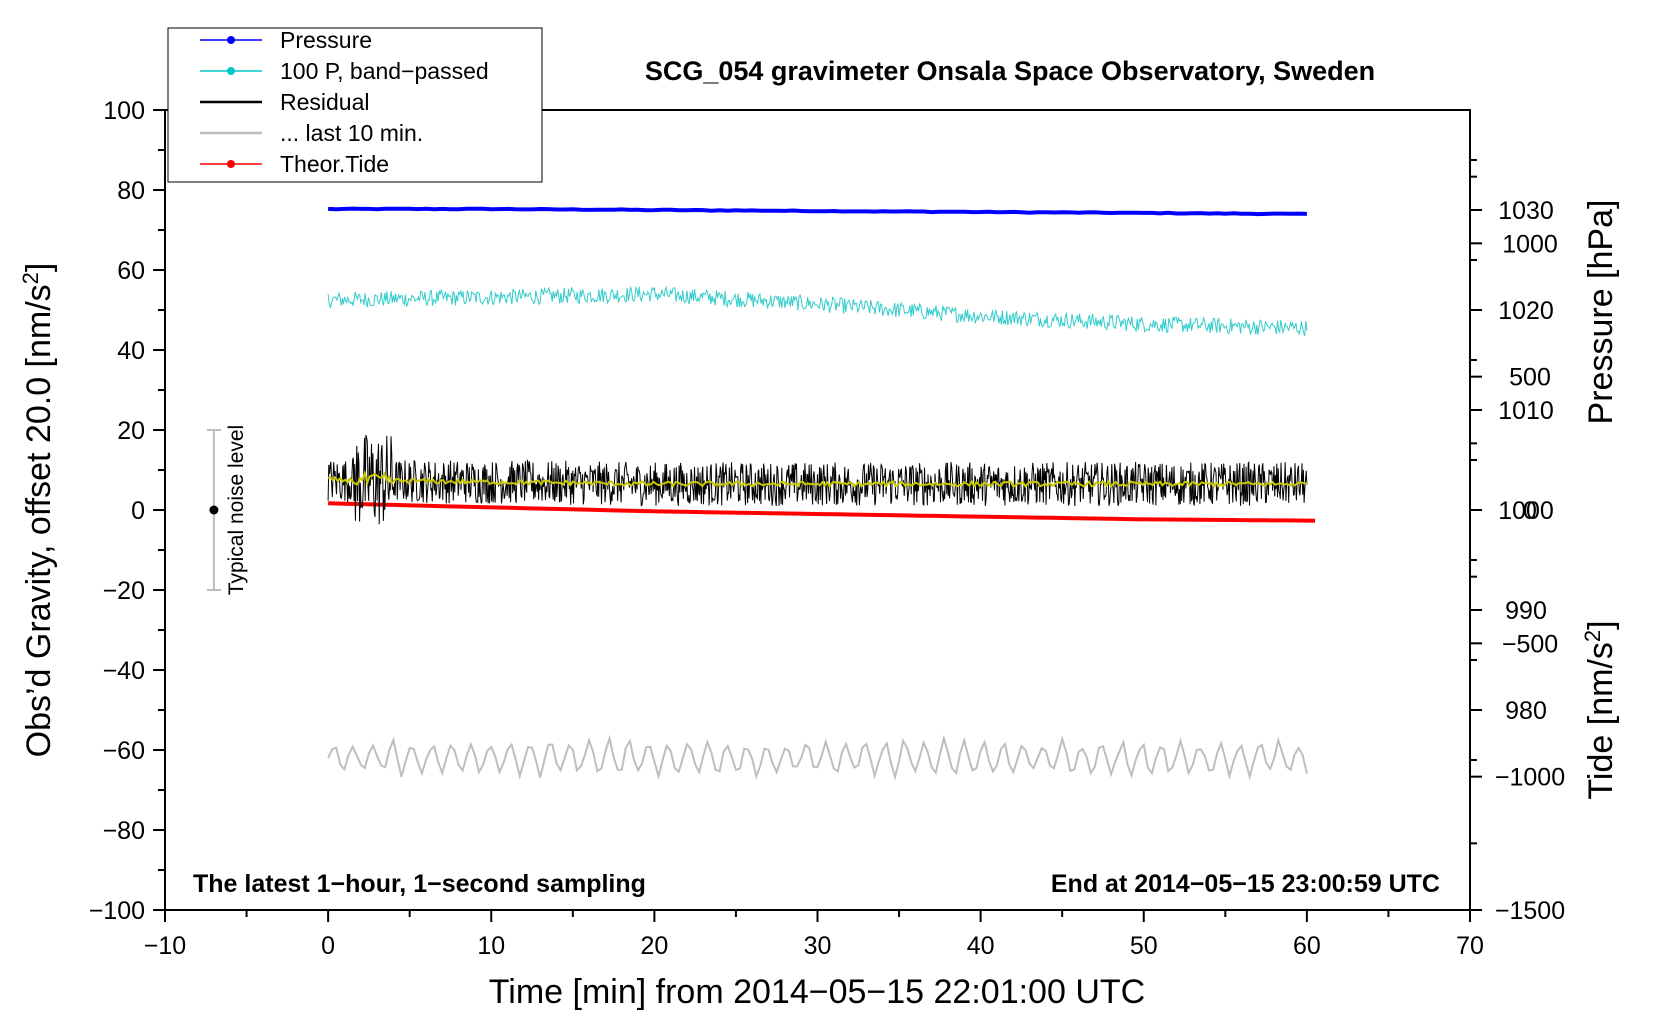 This screenshot has width=1660, height=1020. Describe the element at coordinates (1526, 411) in the screenshot. I see `pressure-tick-label: 1010` at that location.